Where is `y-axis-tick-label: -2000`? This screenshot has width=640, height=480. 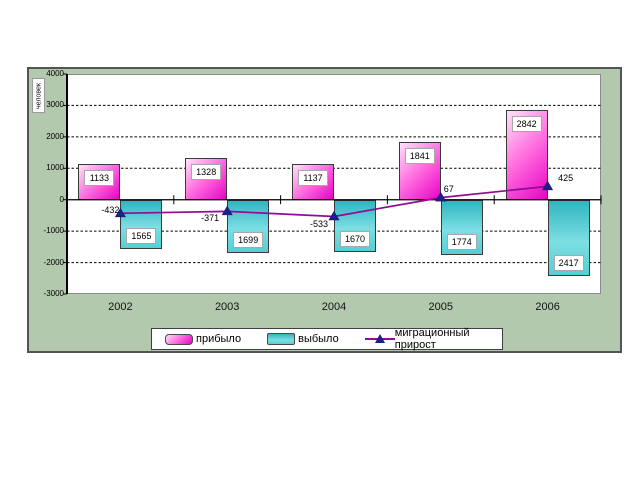 y-axis-tick-label: -2000 is located at coordinates (53, 262).